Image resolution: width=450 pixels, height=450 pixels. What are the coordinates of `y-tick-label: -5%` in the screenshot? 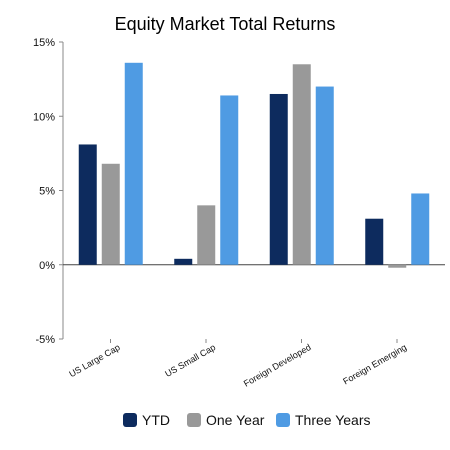 It's located at (45, 340).